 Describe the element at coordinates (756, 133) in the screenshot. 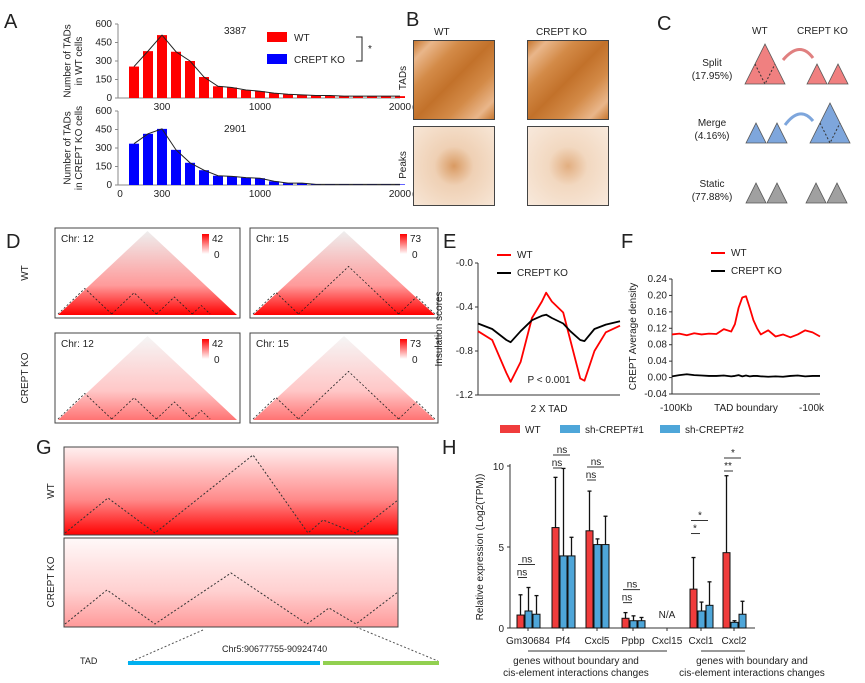

I see `merge-wt-tad` at that location.